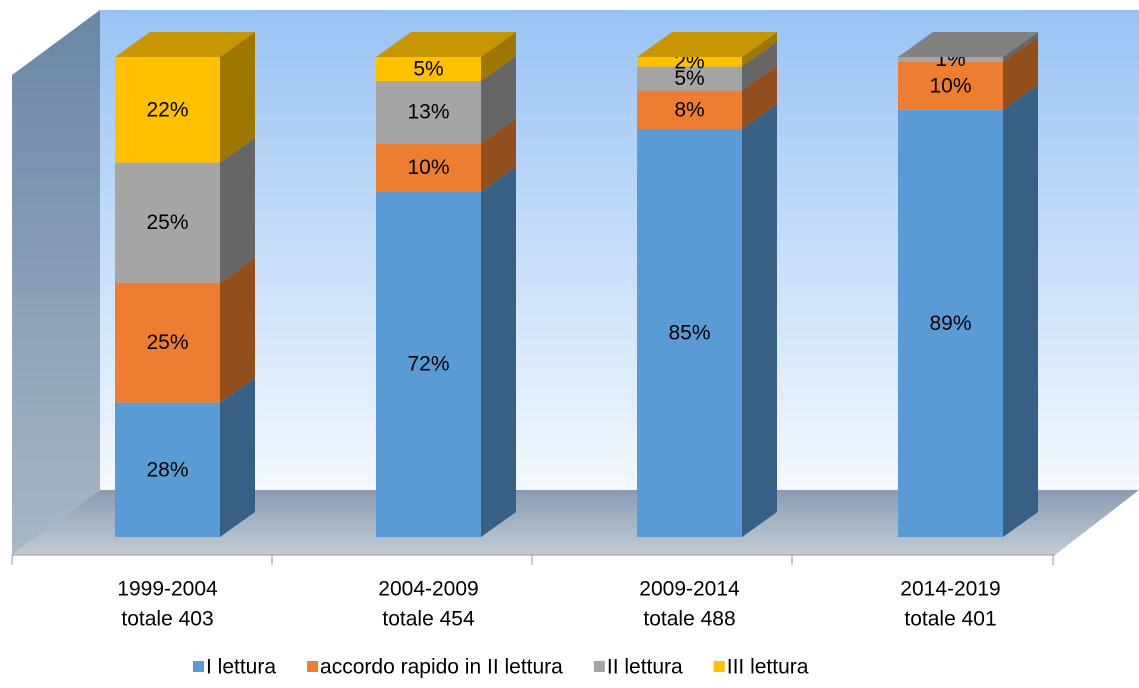 Image resolution: width=1139 pixels, height=688 pixels. I want to click on value-label: 85%, so click(689, 333).